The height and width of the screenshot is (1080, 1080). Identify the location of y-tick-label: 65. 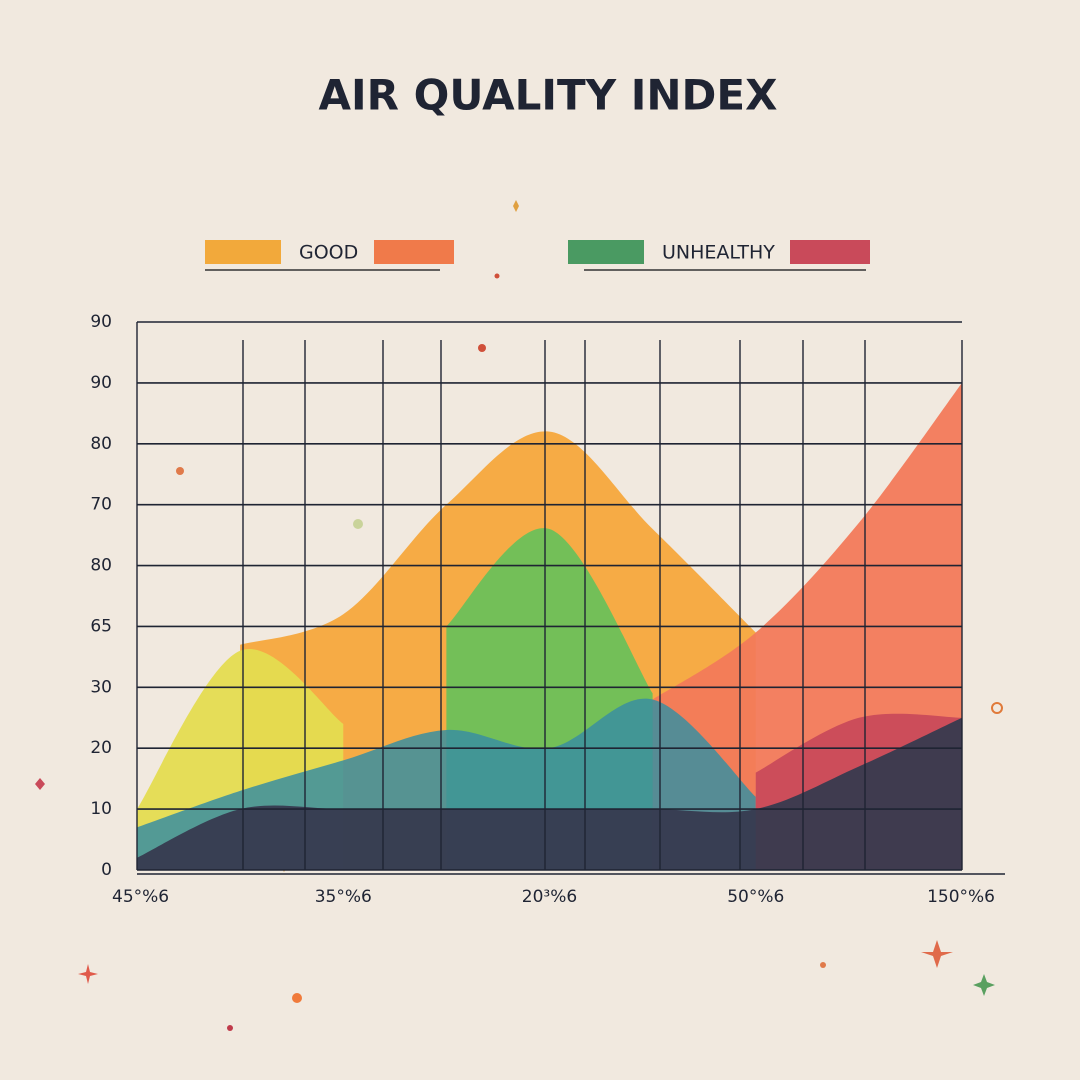
(101, 626).